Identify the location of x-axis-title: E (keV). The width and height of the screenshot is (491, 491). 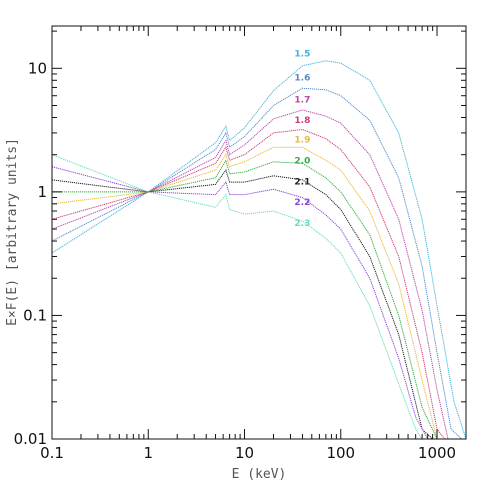
(259, 474).